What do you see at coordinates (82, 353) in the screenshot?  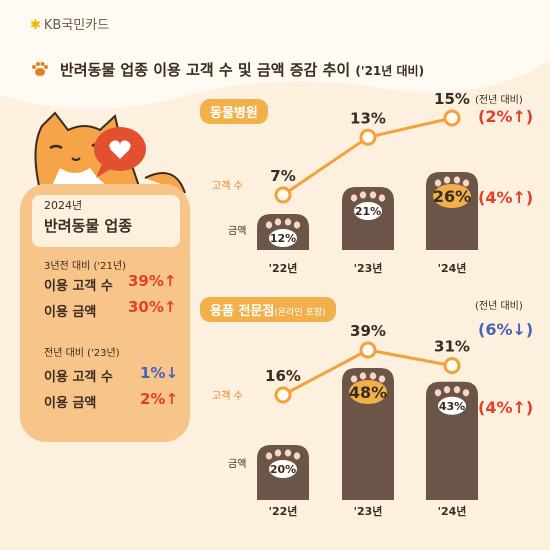 I see `block2-title: 전년 대비 ('23년)` at bounding box center [82, 353].